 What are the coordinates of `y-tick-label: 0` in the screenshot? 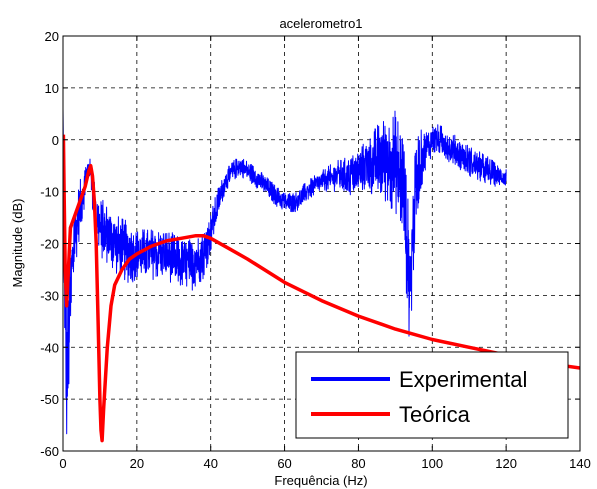 It's located at (55, 140).